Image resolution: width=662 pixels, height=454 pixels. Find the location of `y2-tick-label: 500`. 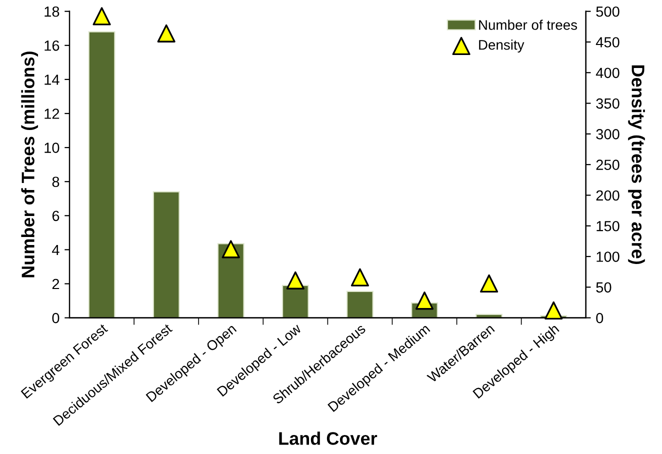

y2-tick-label: 500 is located at coordinates (608, 11).